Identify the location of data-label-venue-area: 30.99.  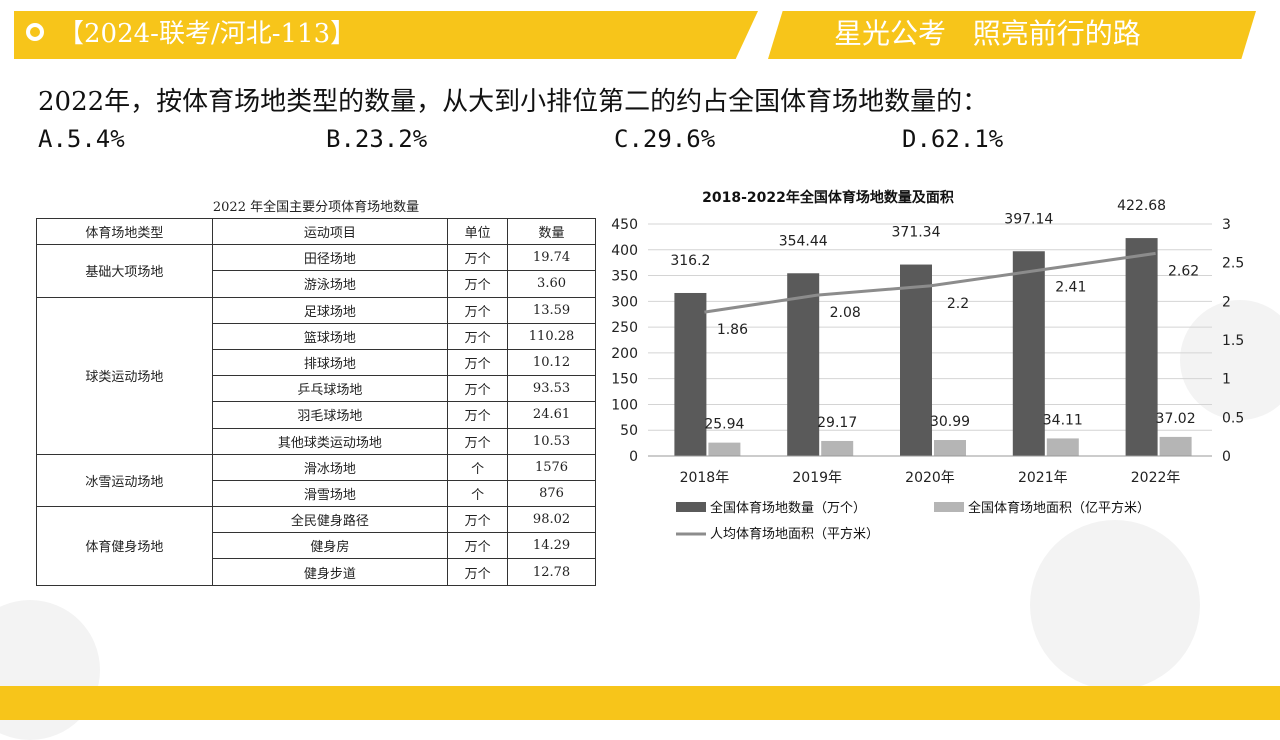
(950, 422).